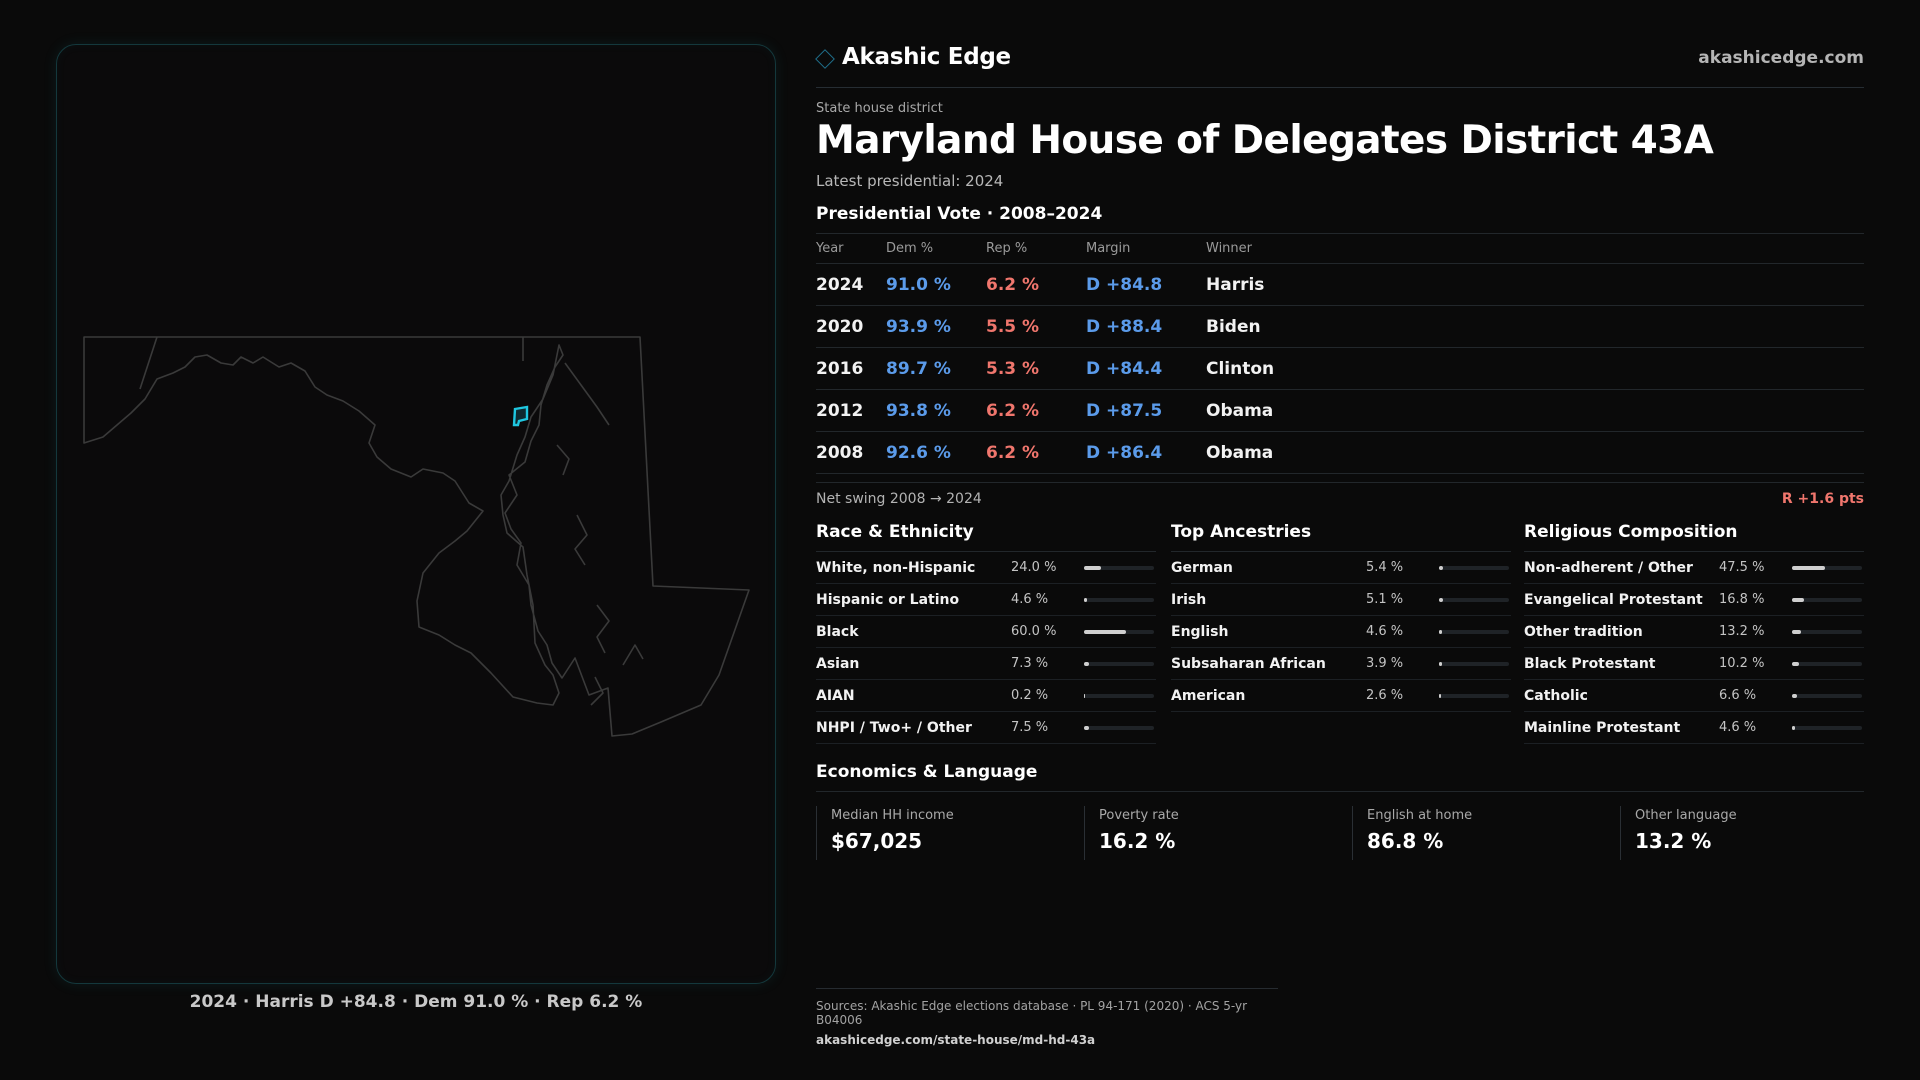 Image resolution: width=1920 pixels, height=1080 pixels. I want to click on table-row: 2012 93.8 % 6.2 % D +87.5 Obama, so click(1340, 411).